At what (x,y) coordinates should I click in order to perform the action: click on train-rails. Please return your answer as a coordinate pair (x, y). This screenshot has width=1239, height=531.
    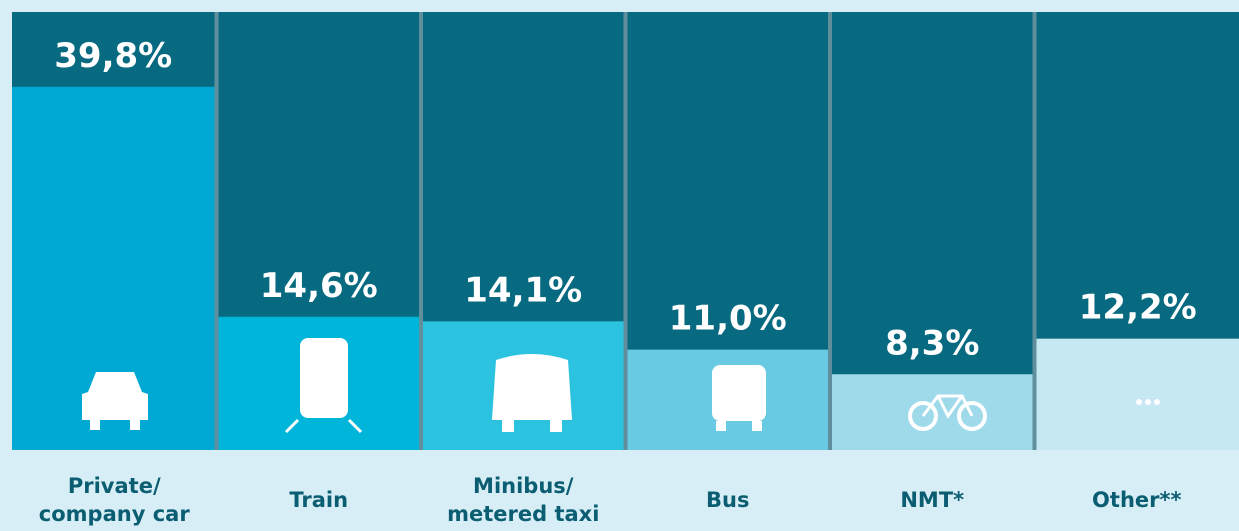
    Looking at the image, I should click on (323, 426).